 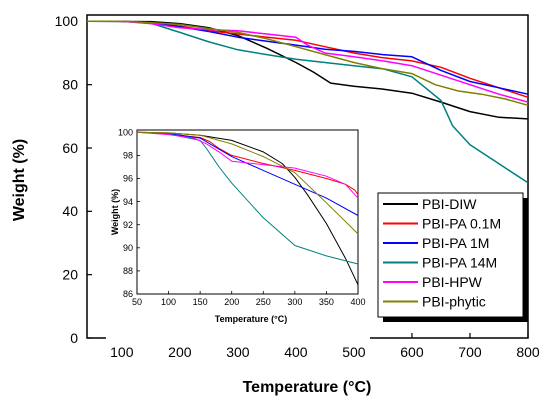 I want to click on x-tick-label: 600, so click(x=412, y=352).